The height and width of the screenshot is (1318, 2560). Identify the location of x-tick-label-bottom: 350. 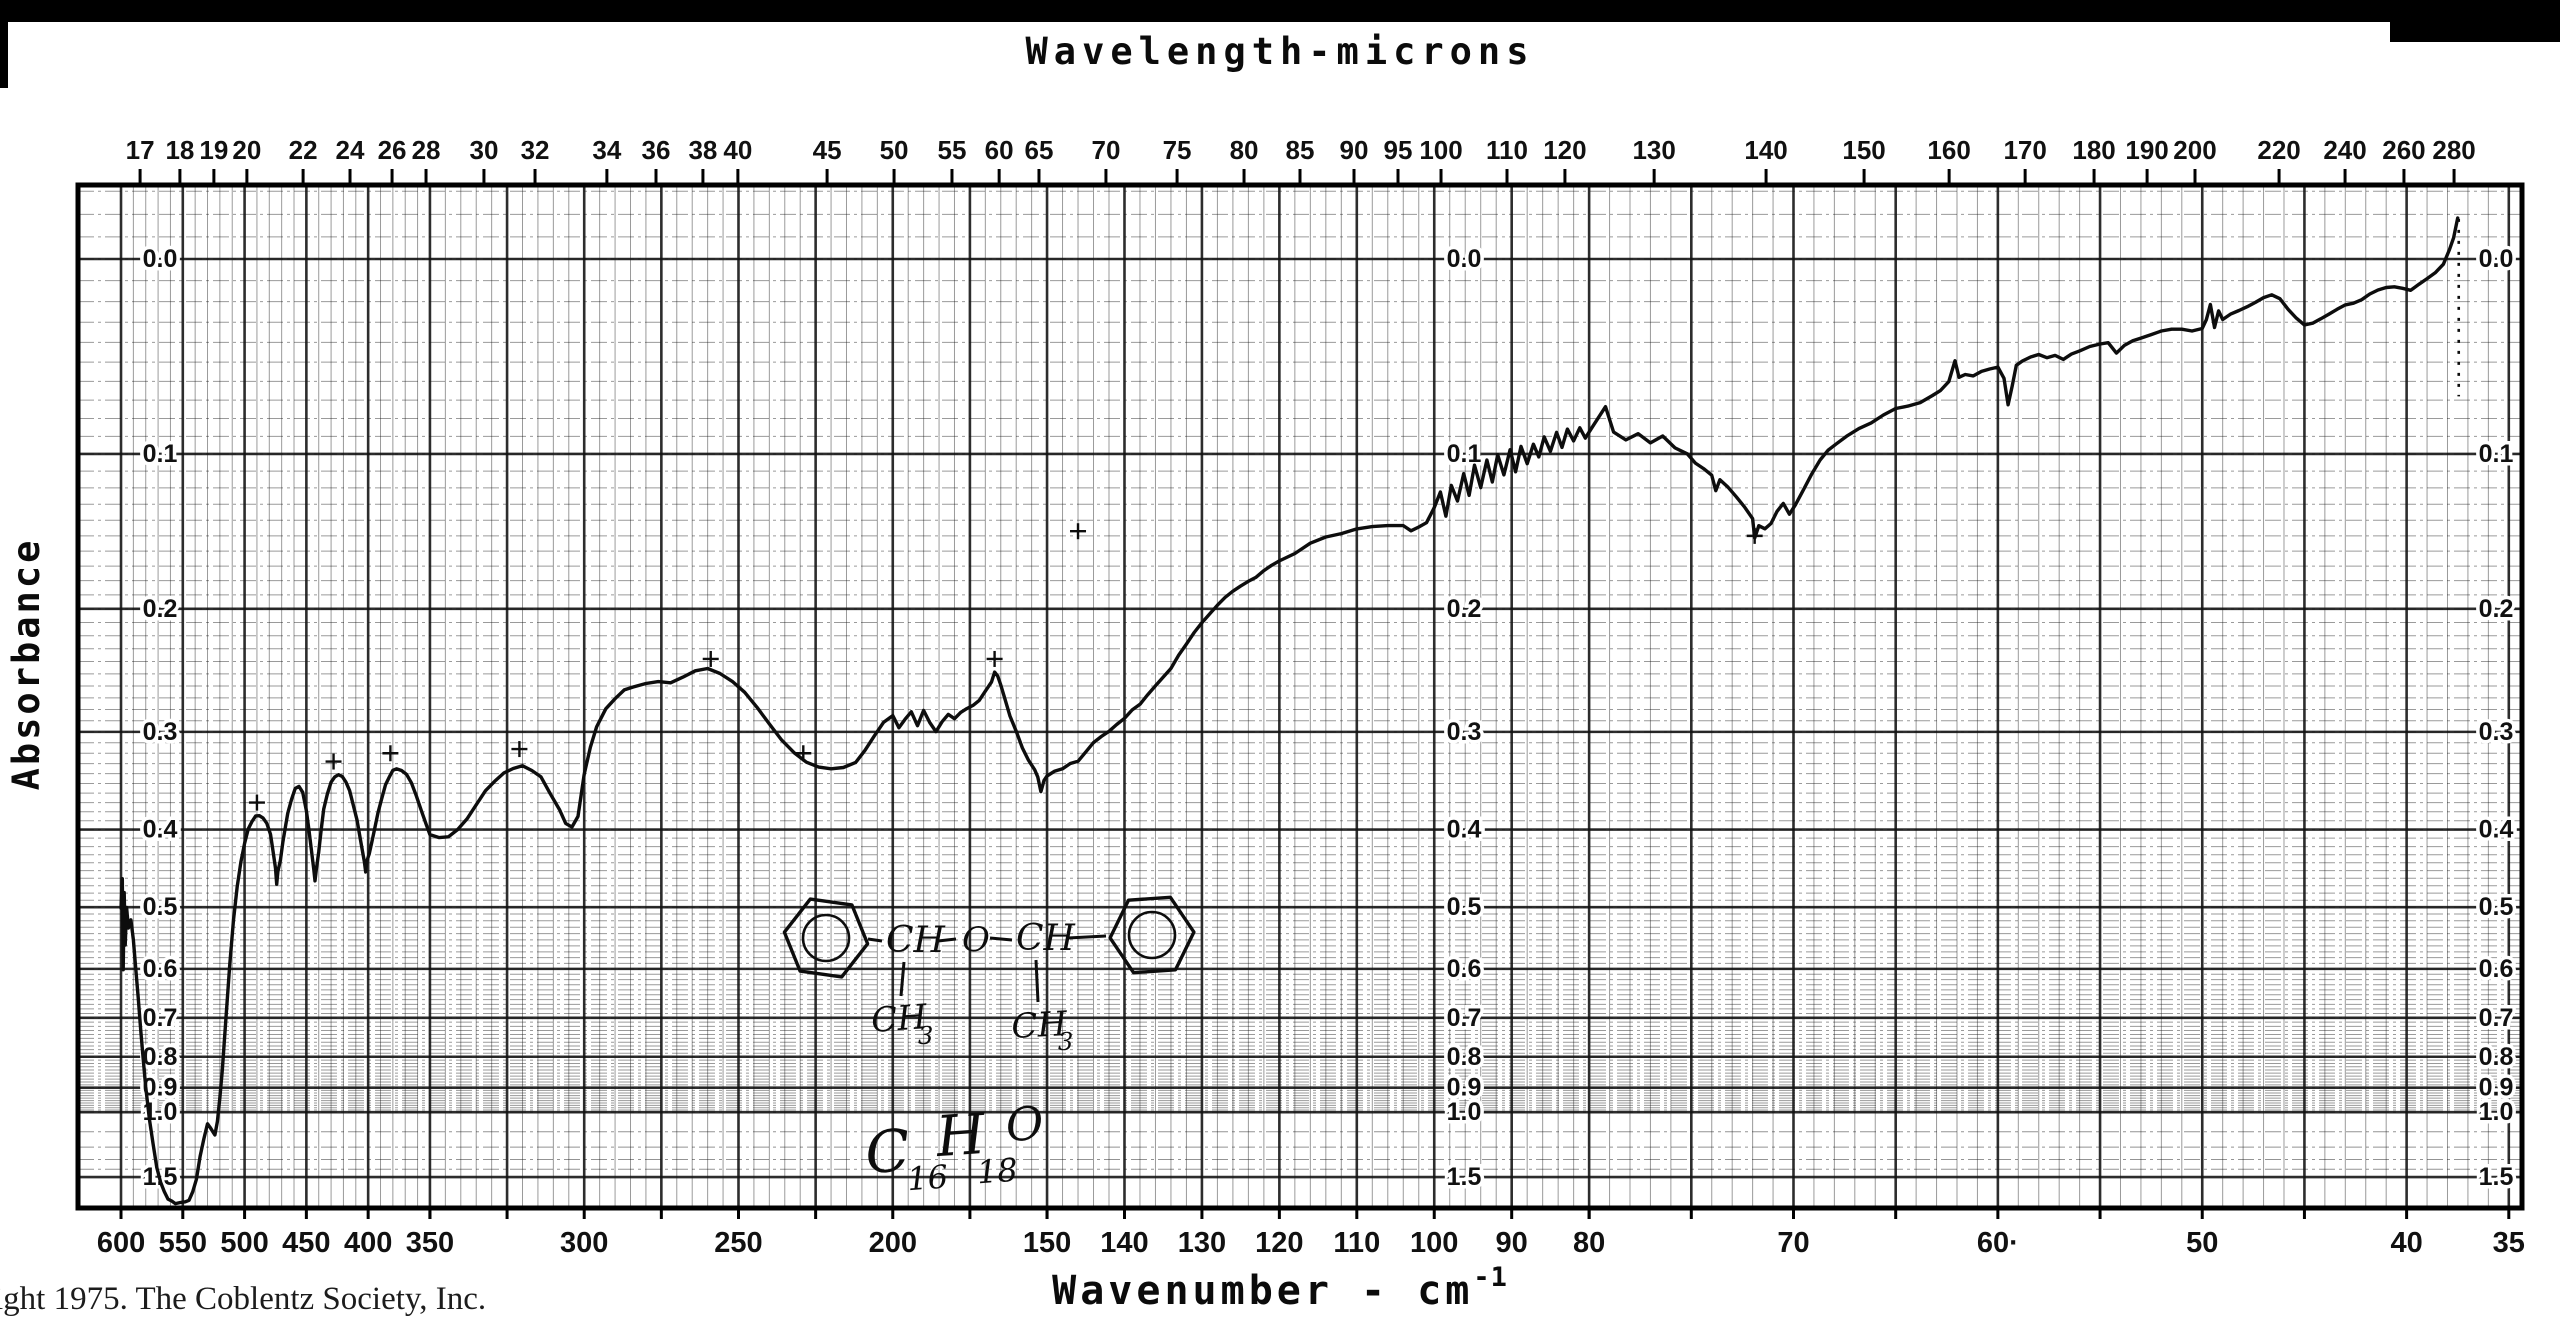
(430, 1243).